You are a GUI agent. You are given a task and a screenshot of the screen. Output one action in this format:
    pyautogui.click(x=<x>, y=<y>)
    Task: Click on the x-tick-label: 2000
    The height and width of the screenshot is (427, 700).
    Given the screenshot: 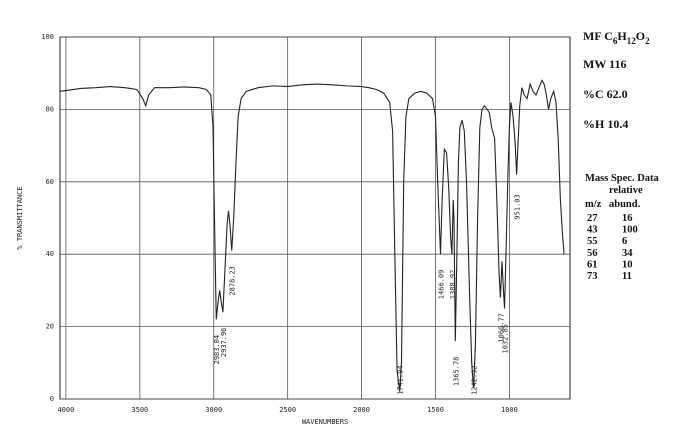 What is the action you would take?
    pyautogui.click(x=361, y=410)
    